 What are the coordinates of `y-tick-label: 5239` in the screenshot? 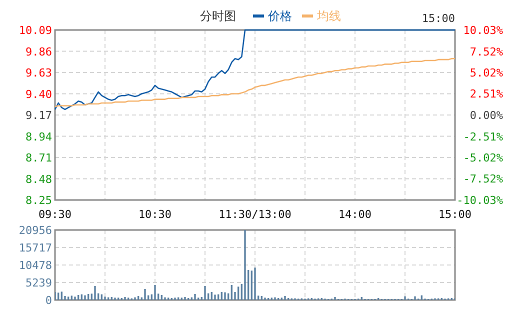 It's located at (39, 283).